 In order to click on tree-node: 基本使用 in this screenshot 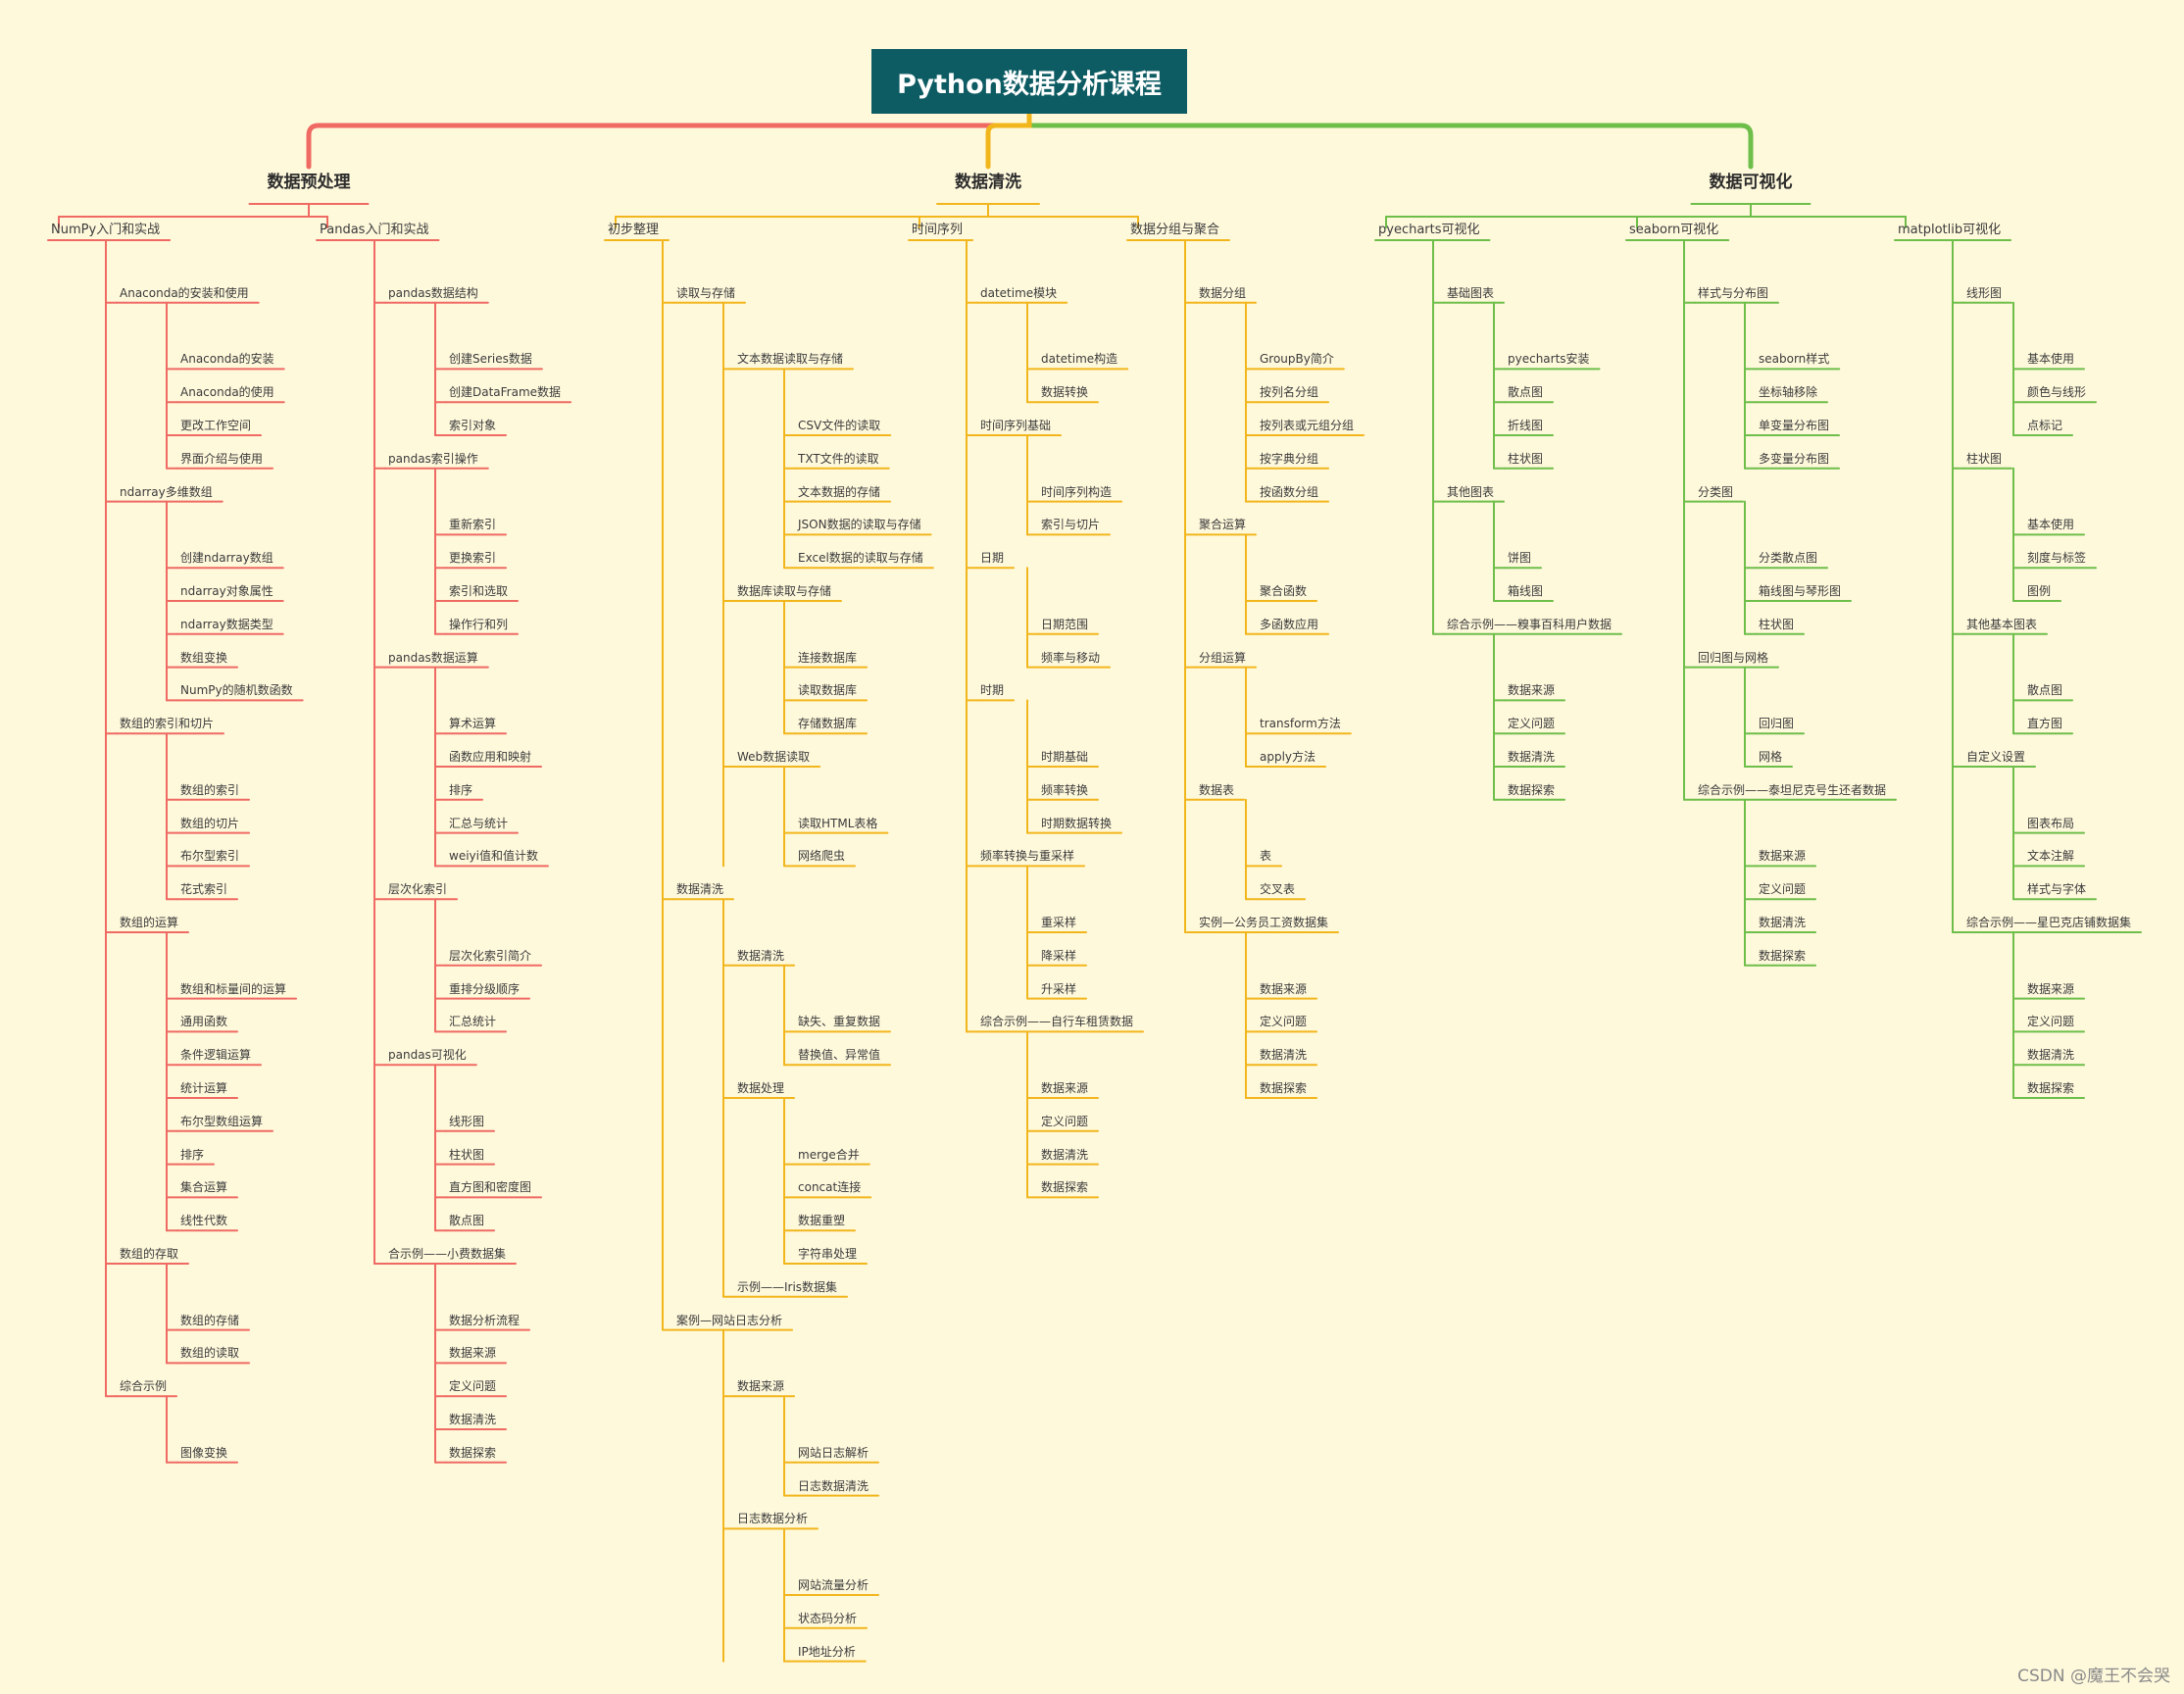, I will do `click(2051, 525)`.